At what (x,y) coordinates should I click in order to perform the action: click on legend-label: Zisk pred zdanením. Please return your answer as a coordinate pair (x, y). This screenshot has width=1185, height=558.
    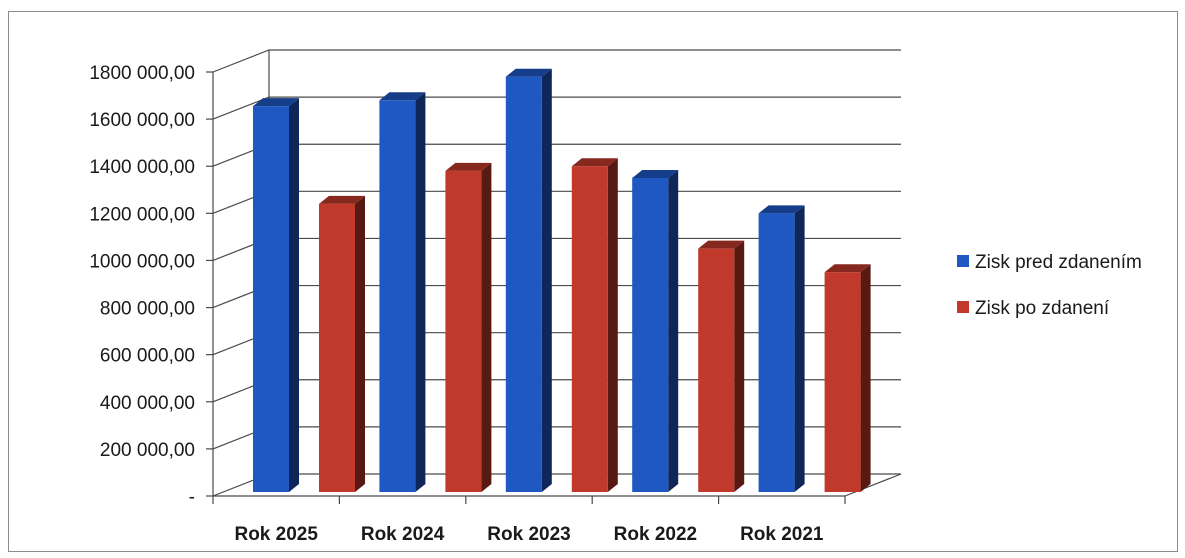
    Looking at the image, I should click on (1058, 262).